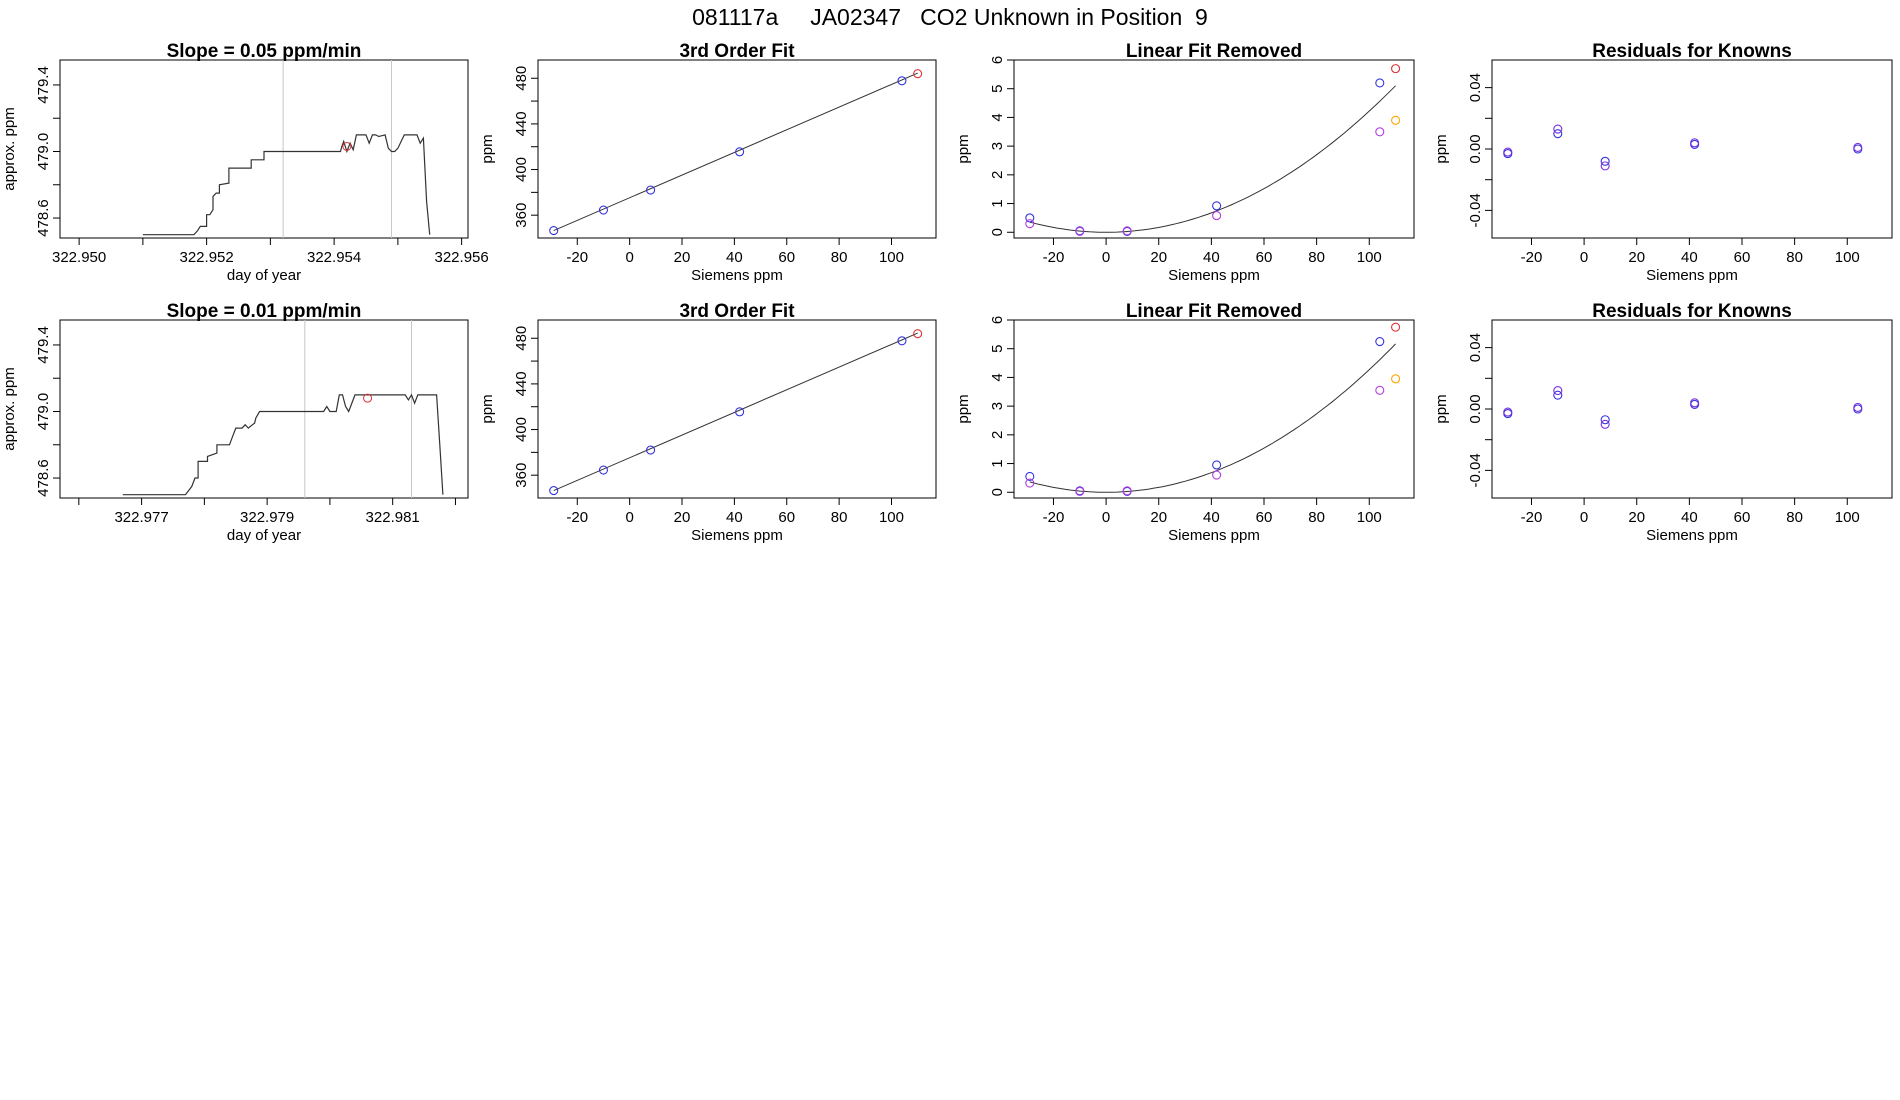  I want to click on y-tick-label: 360, so click(521, 475).